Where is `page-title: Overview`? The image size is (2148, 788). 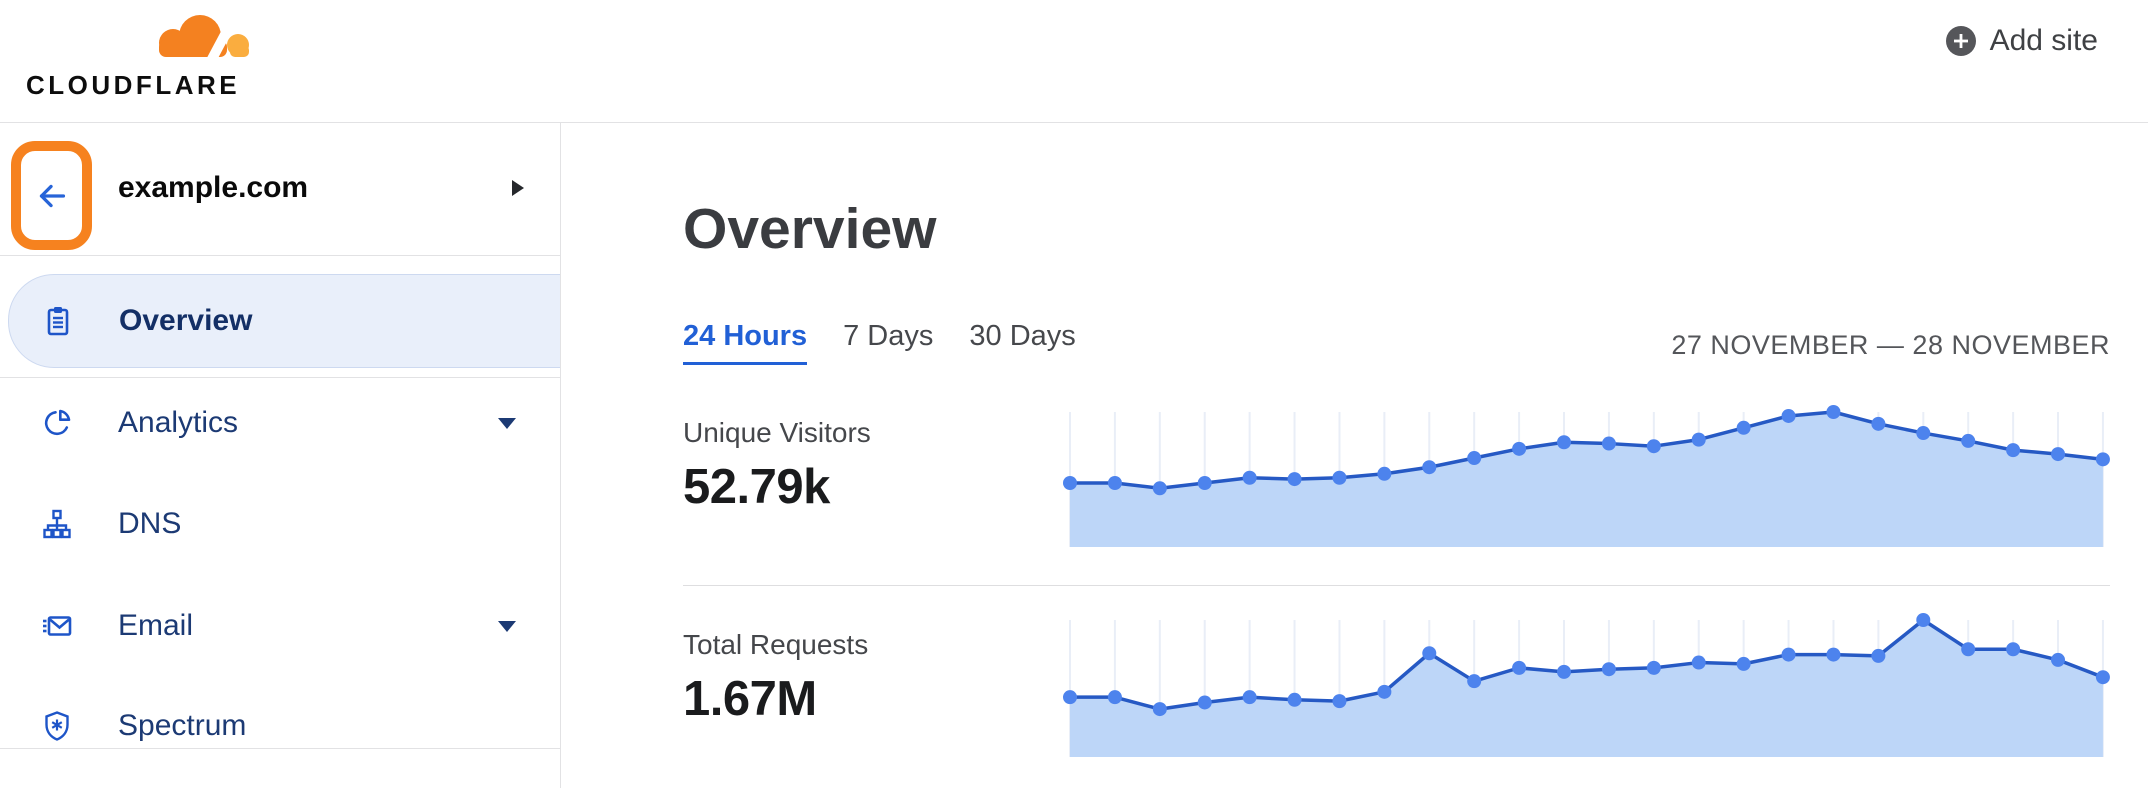
page-title: Overview is located at coordinates (810, 229).